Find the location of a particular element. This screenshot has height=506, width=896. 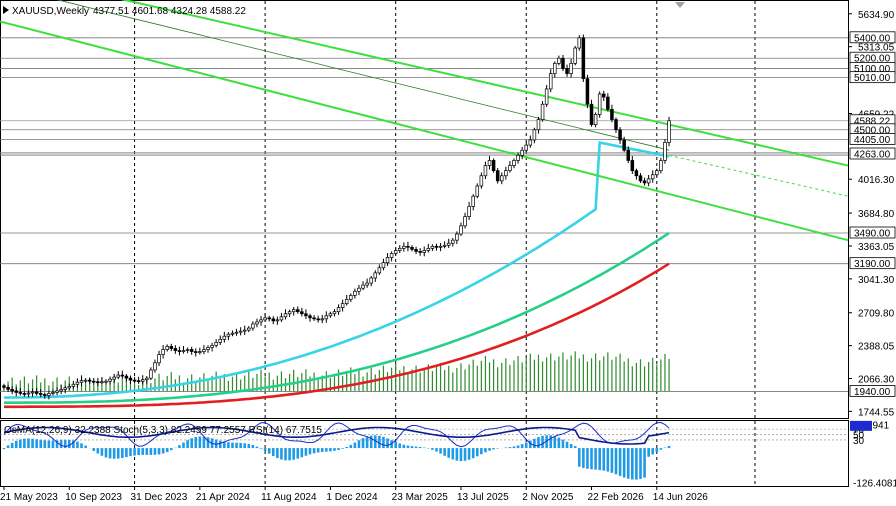

scroll-marker-icon is located at coordinates (680, 5).